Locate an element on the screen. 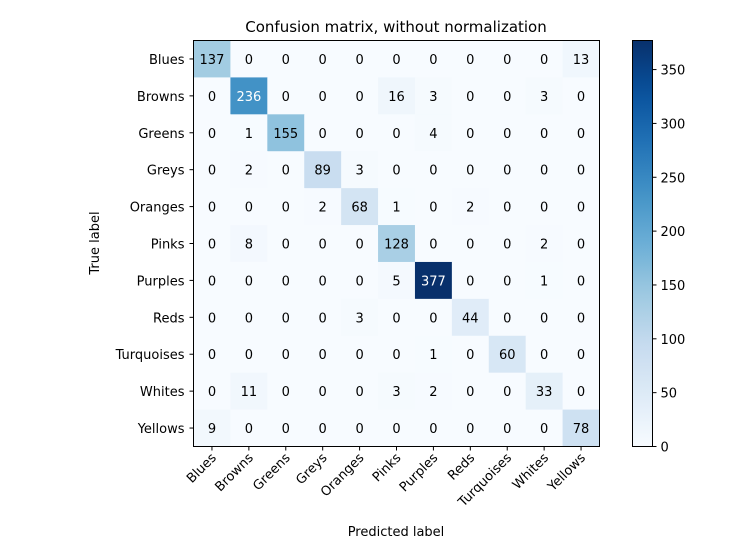 This screenshot has width=745, height=547. cell-value-label: 1 is located at coordinates (249, 134).